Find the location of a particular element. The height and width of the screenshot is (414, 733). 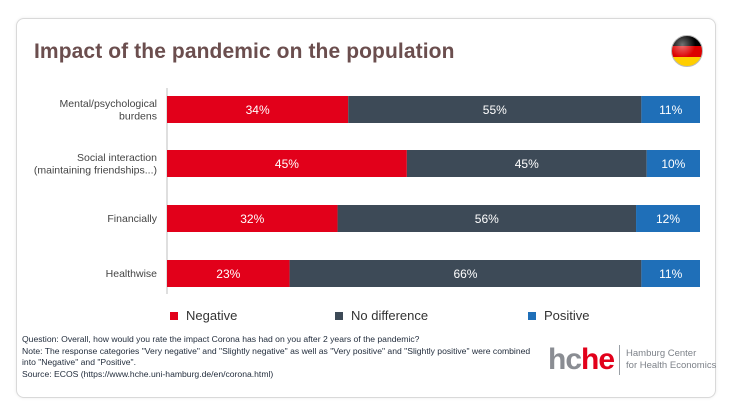

data-label: 10% is located at coordinates (673, 164).